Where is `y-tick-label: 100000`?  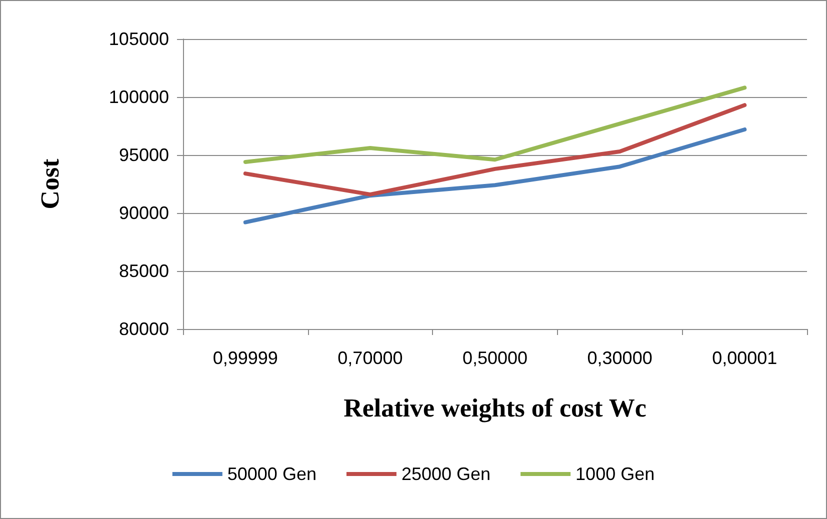
y-tick-label: 100000 is located at coordinates (138, 97).